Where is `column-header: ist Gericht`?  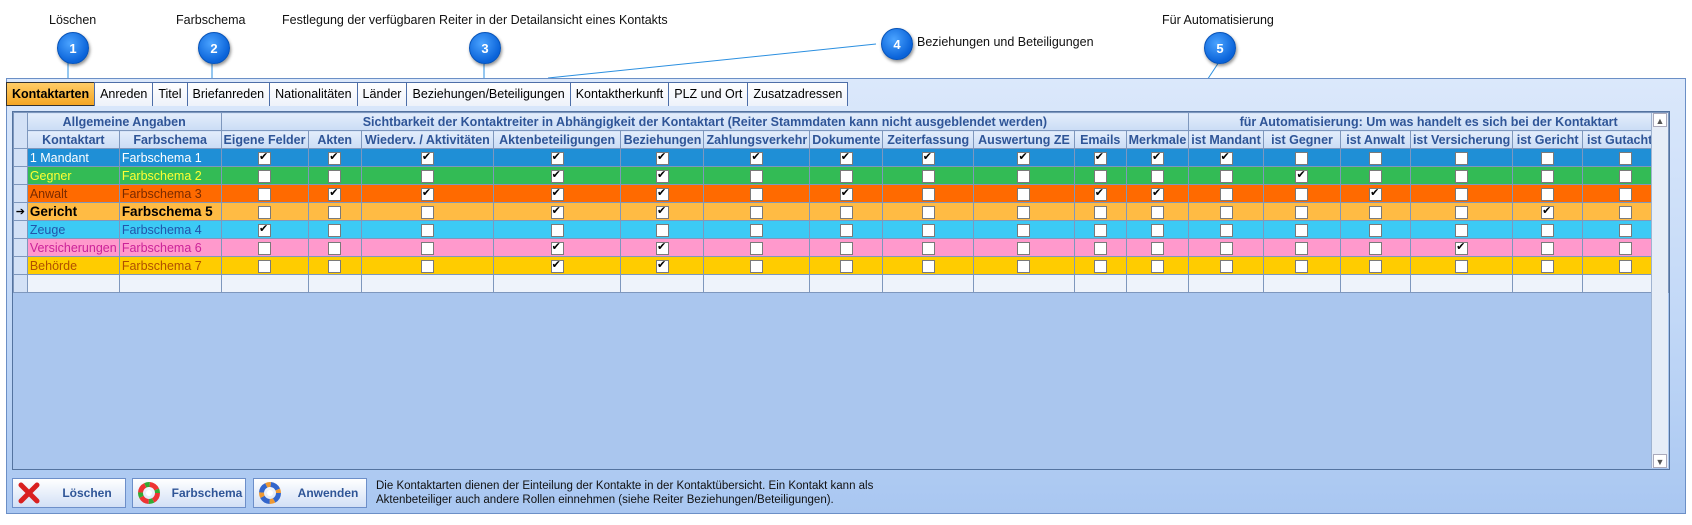
column-header: ist Gericht is located at coordinates (1548, 139).